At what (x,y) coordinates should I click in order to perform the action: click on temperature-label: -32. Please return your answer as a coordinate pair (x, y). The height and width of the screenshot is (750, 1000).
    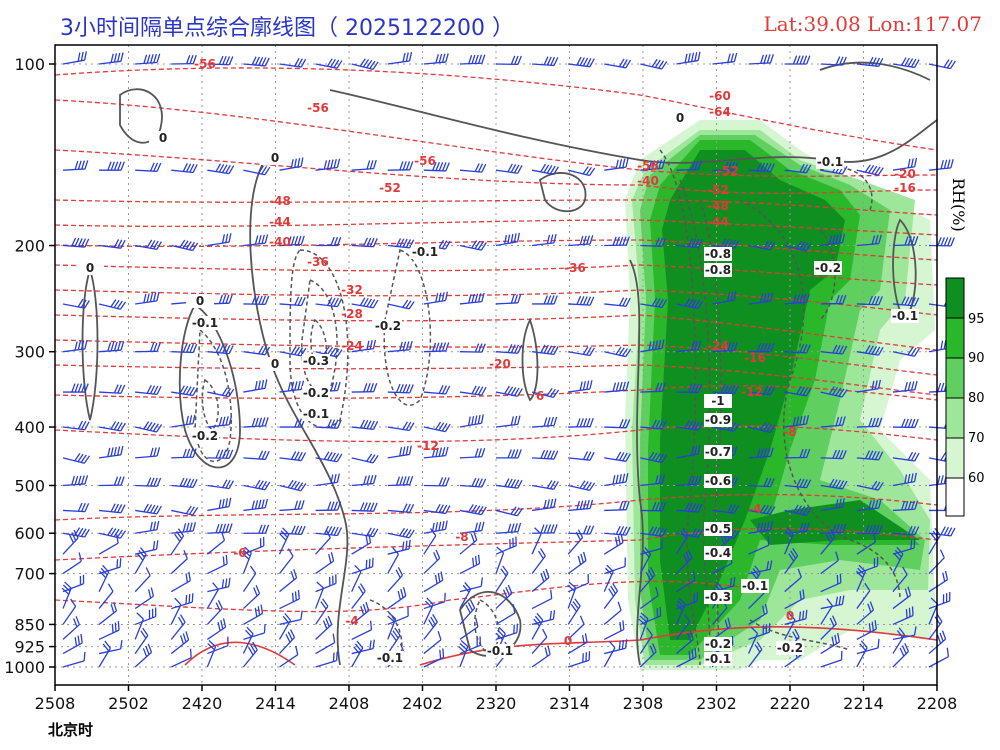
    Looking at the image, I should click on (352, 290).